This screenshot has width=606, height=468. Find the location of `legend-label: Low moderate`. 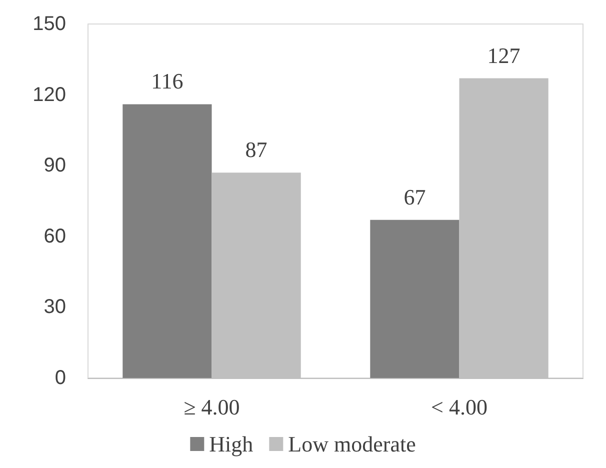

legend-label: Low moderate is located at coordinates (352, 444).